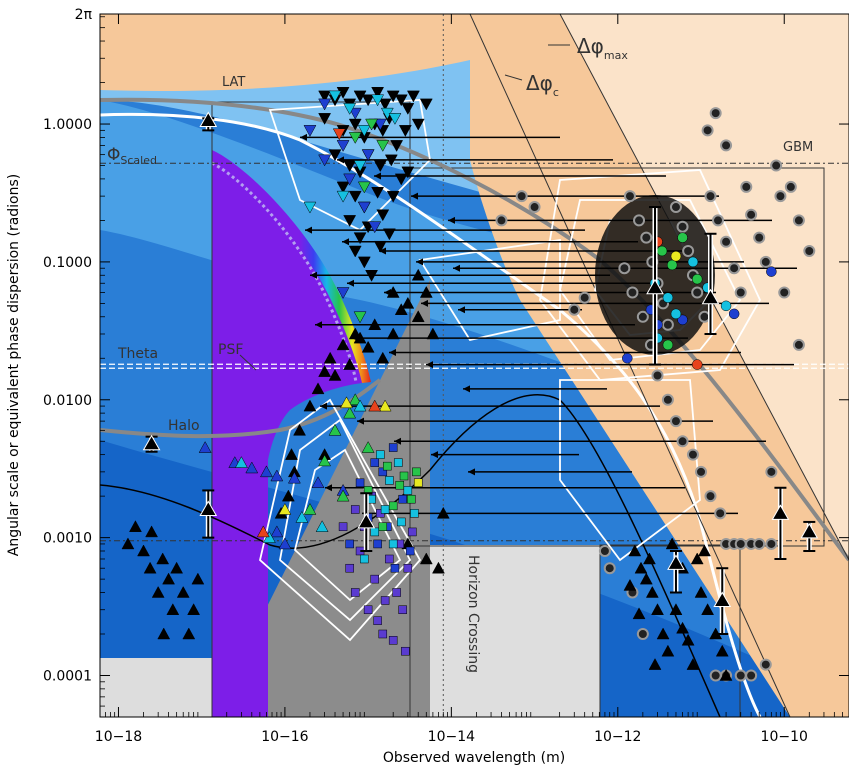 This screenshot has height=769, width=849. What do you see at coordinates (137, 354) in the screenshot?
I see `theta-label: Theta` at bounding box center [137, 354].